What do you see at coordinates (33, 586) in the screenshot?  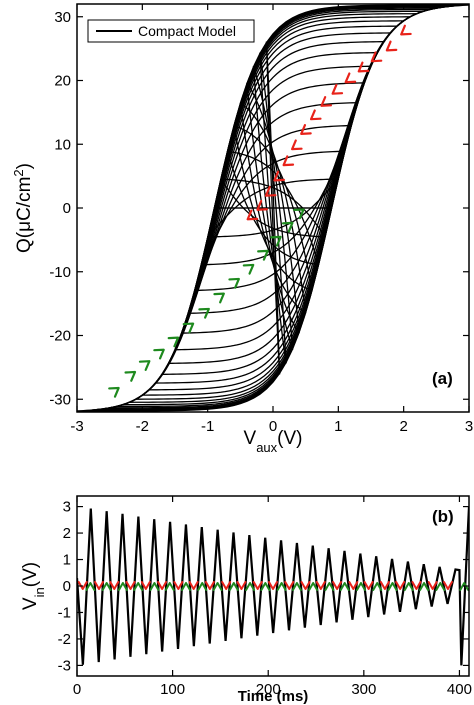 I see `y-axis-label-input-voltage: Vin(V)` at bounding box center [33, 586].